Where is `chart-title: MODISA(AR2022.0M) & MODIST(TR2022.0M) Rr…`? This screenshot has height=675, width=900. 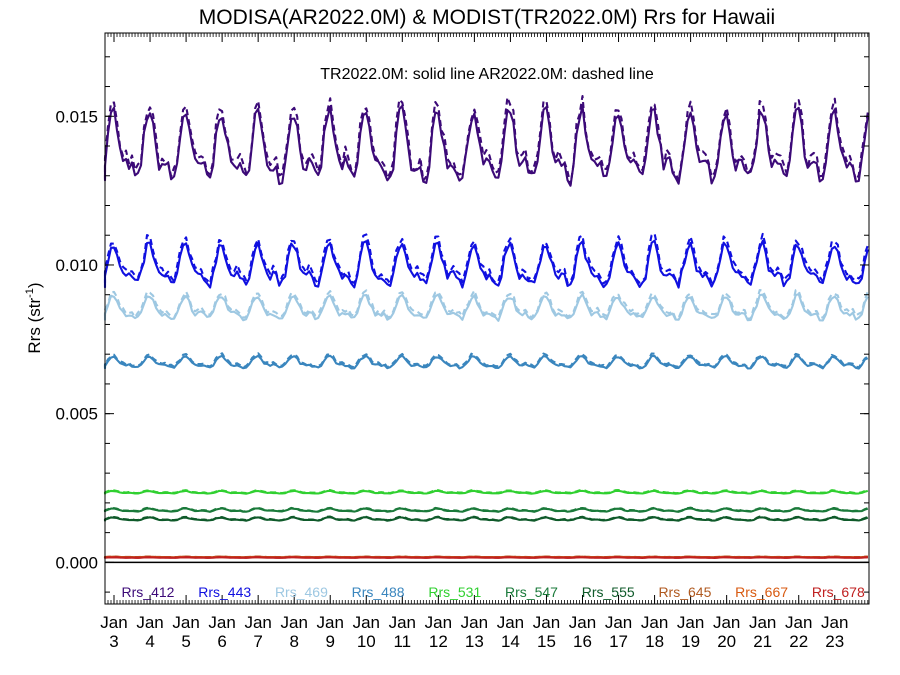
chart-title: MODISA(AR2022.0M) & MODIST(TR2022.0M) Rr… is located at coordinates (487, 17).